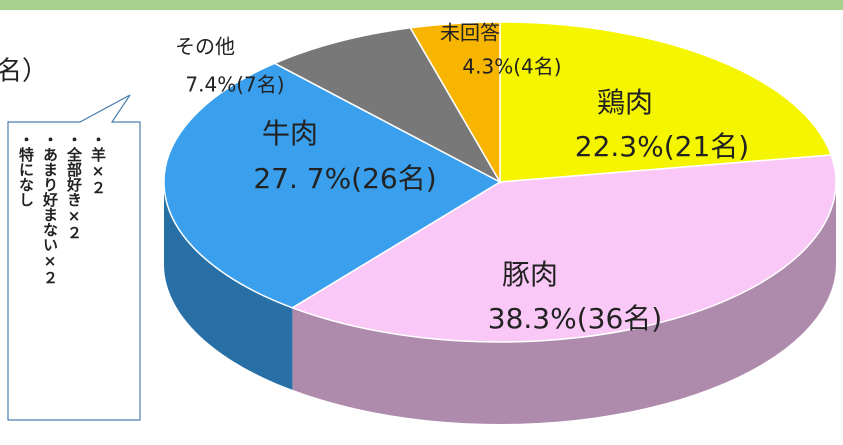  I want to click on note-line: ・全部好き×２, so click(74, 186).